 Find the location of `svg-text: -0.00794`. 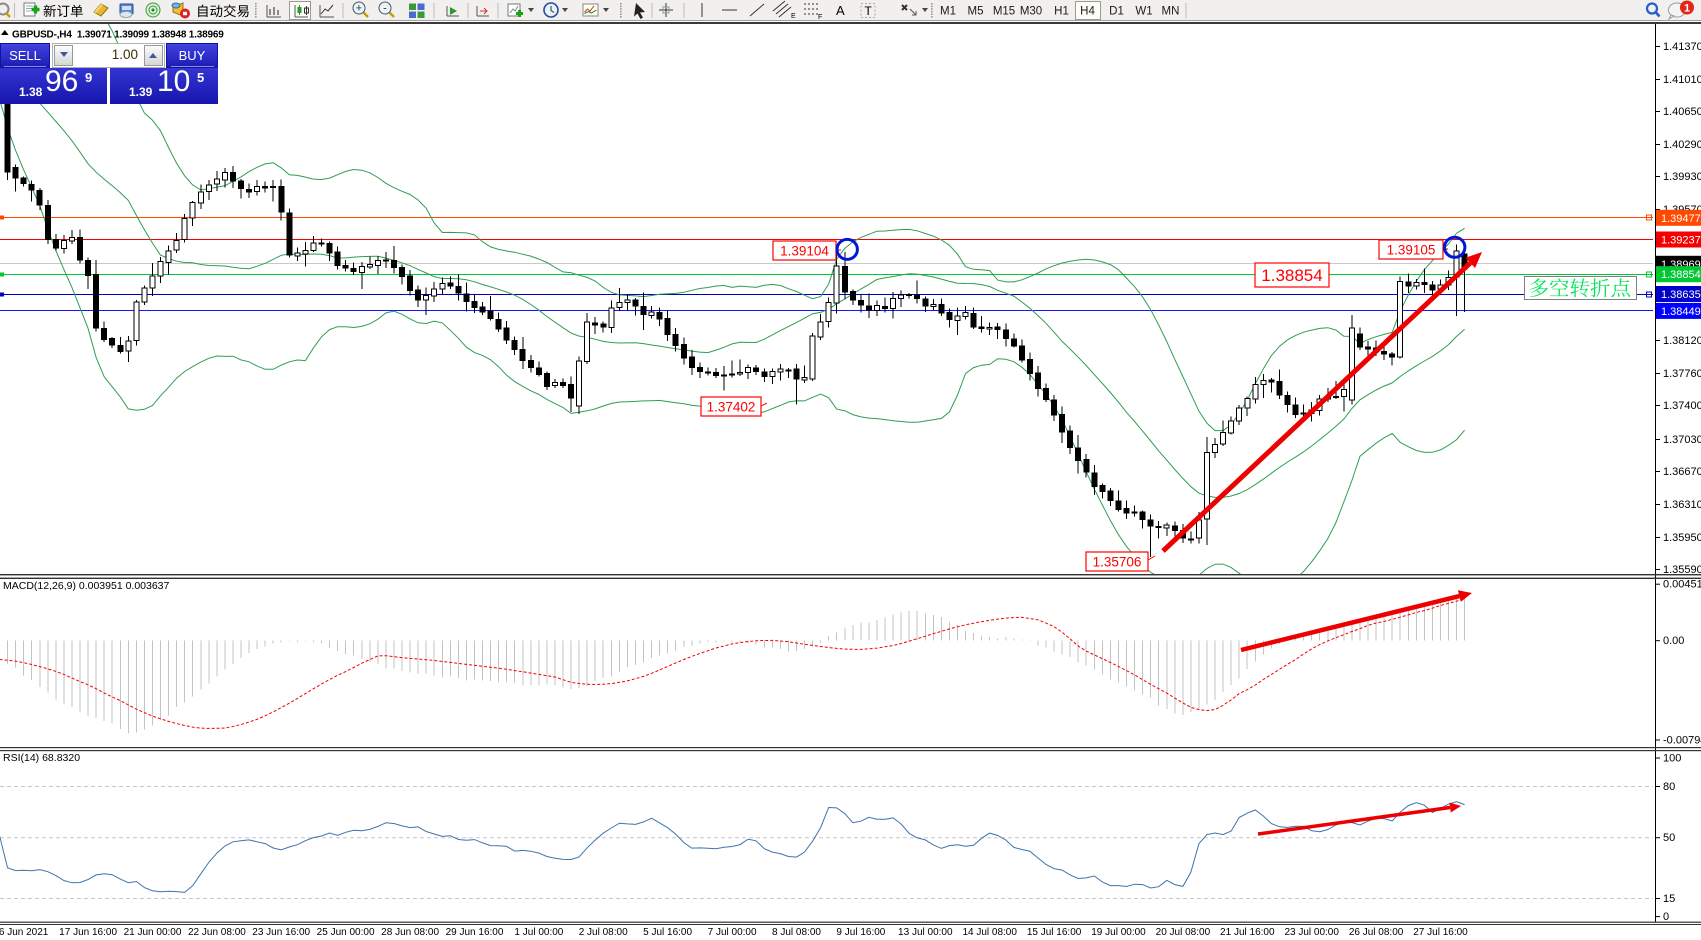

svg-text: -0.00794 is located at coordinates (1682, 741).